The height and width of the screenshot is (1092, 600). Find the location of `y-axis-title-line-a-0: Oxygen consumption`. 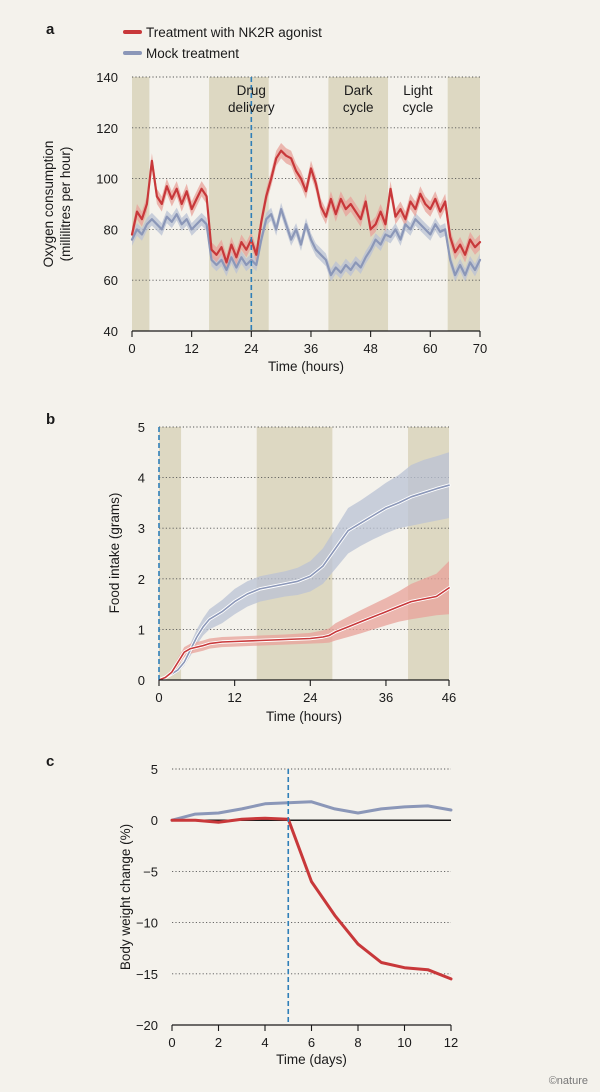

y-axis-title-line-a-0: Oxygen consumption is located at coordinates (48, 204).